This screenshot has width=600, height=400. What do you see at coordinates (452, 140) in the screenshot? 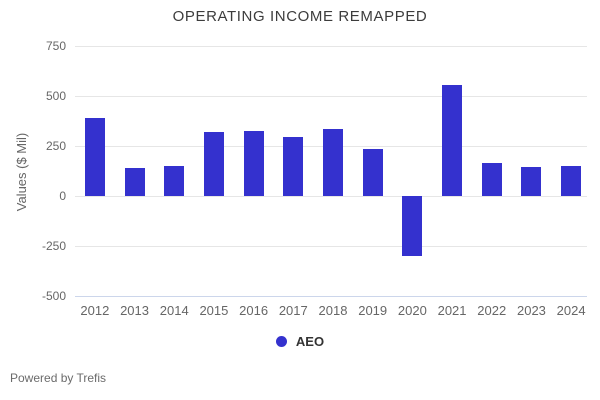
I see `bar-2021` at bounding box center [452, 140].